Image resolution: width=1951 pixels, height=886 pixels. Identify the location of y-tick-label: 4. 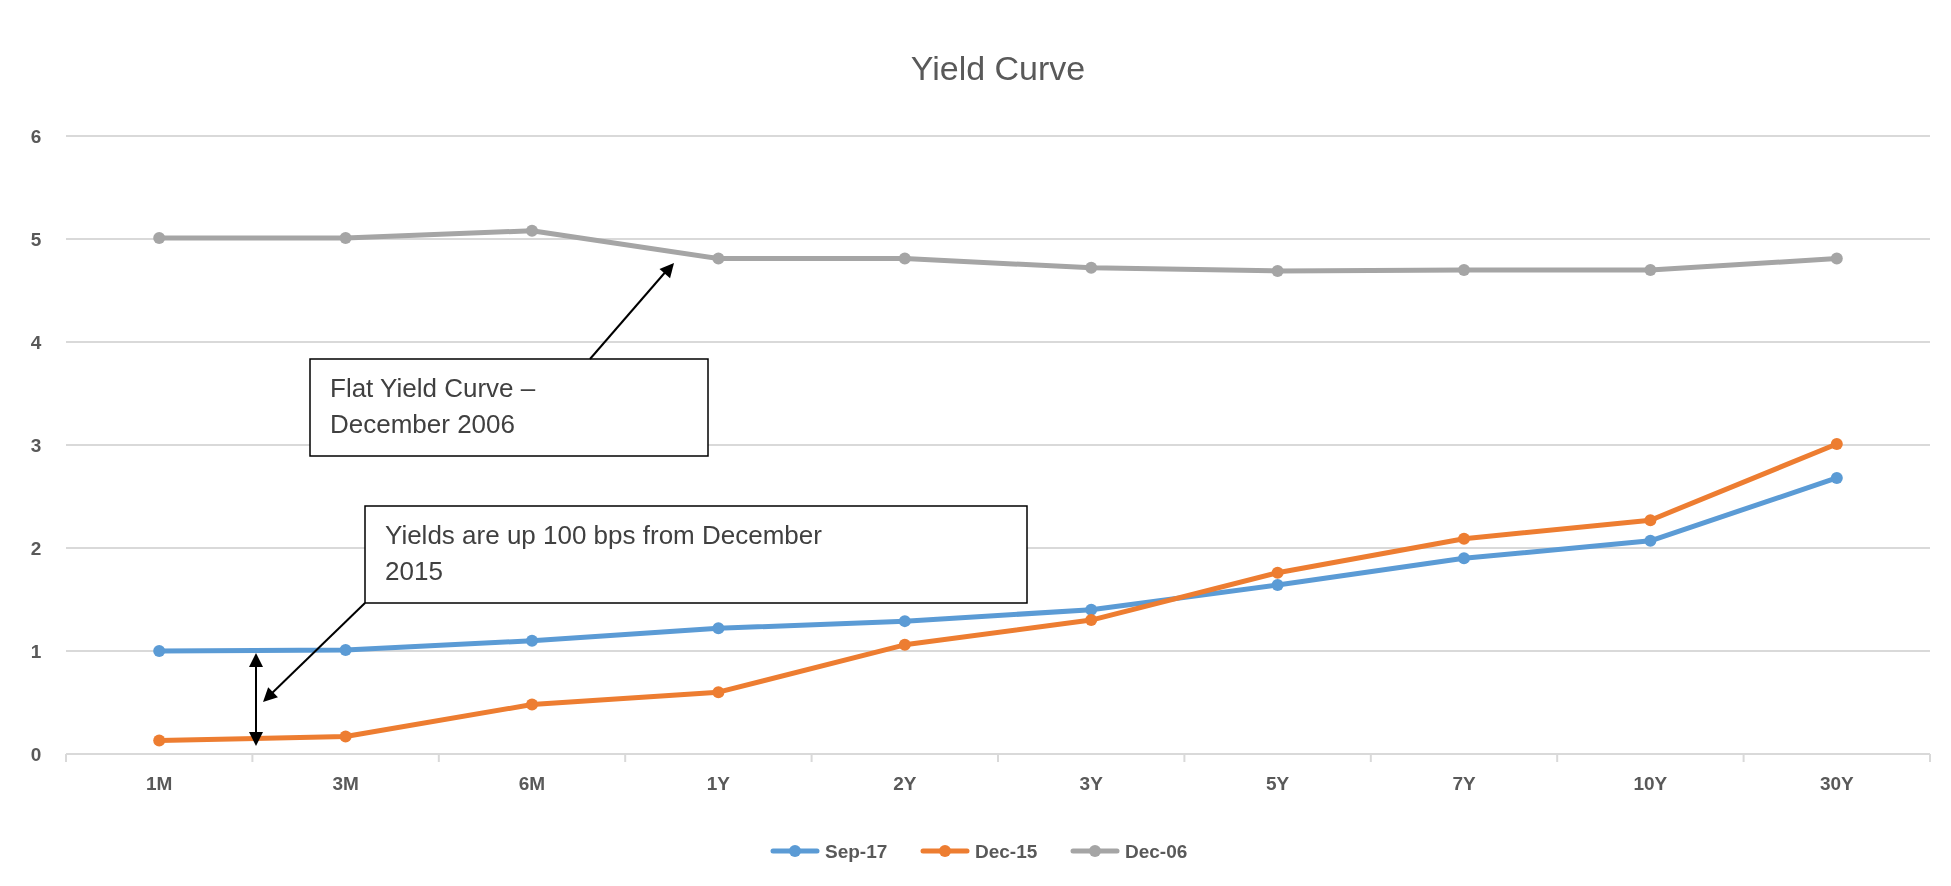
(36, 342).